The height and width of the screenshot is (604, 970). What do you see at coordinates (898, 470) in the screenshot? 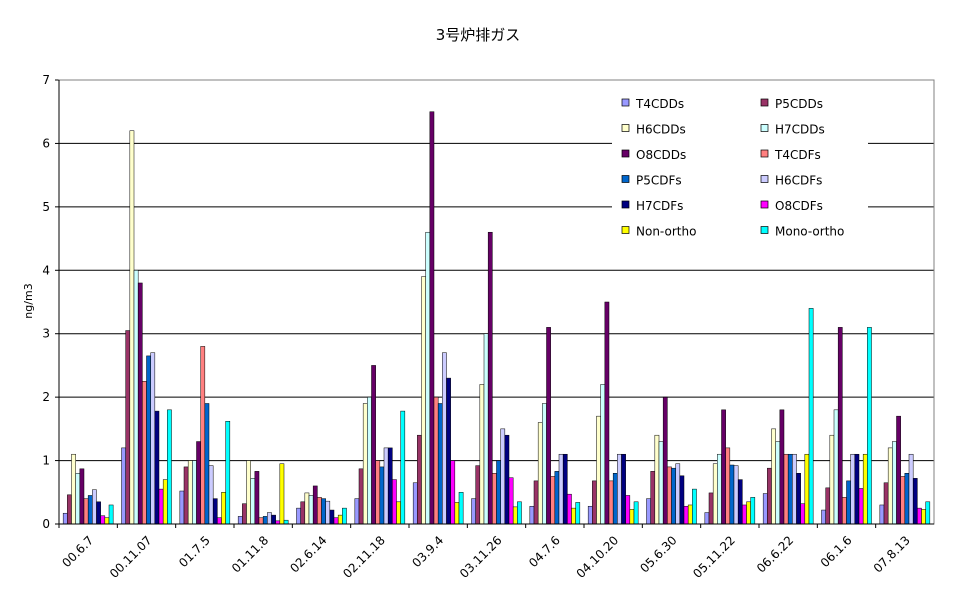
I see `bar-O8CDDs-07.8.13` at bounding box center [898, 470].